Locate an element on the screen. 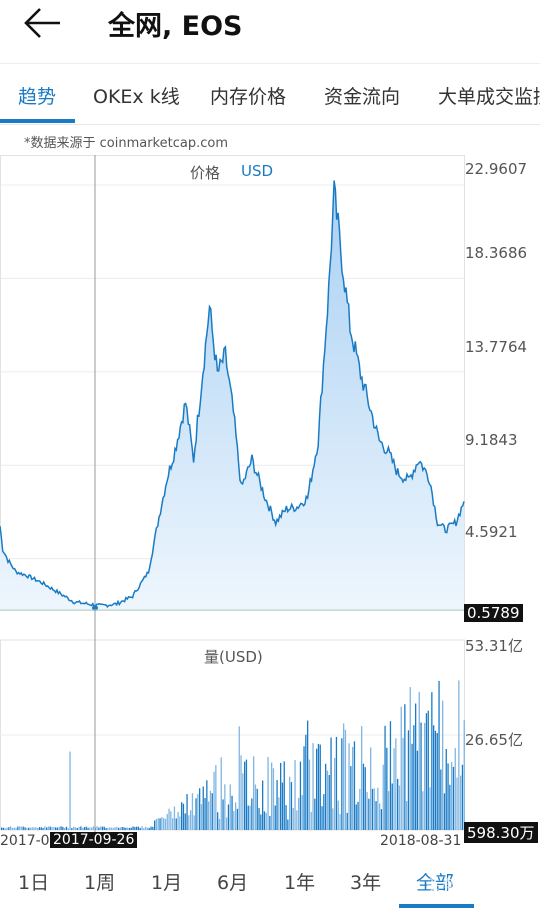 This screenshot has width=540, height=908. tab-trend: 趋势 is located at coordinates (37, 97).